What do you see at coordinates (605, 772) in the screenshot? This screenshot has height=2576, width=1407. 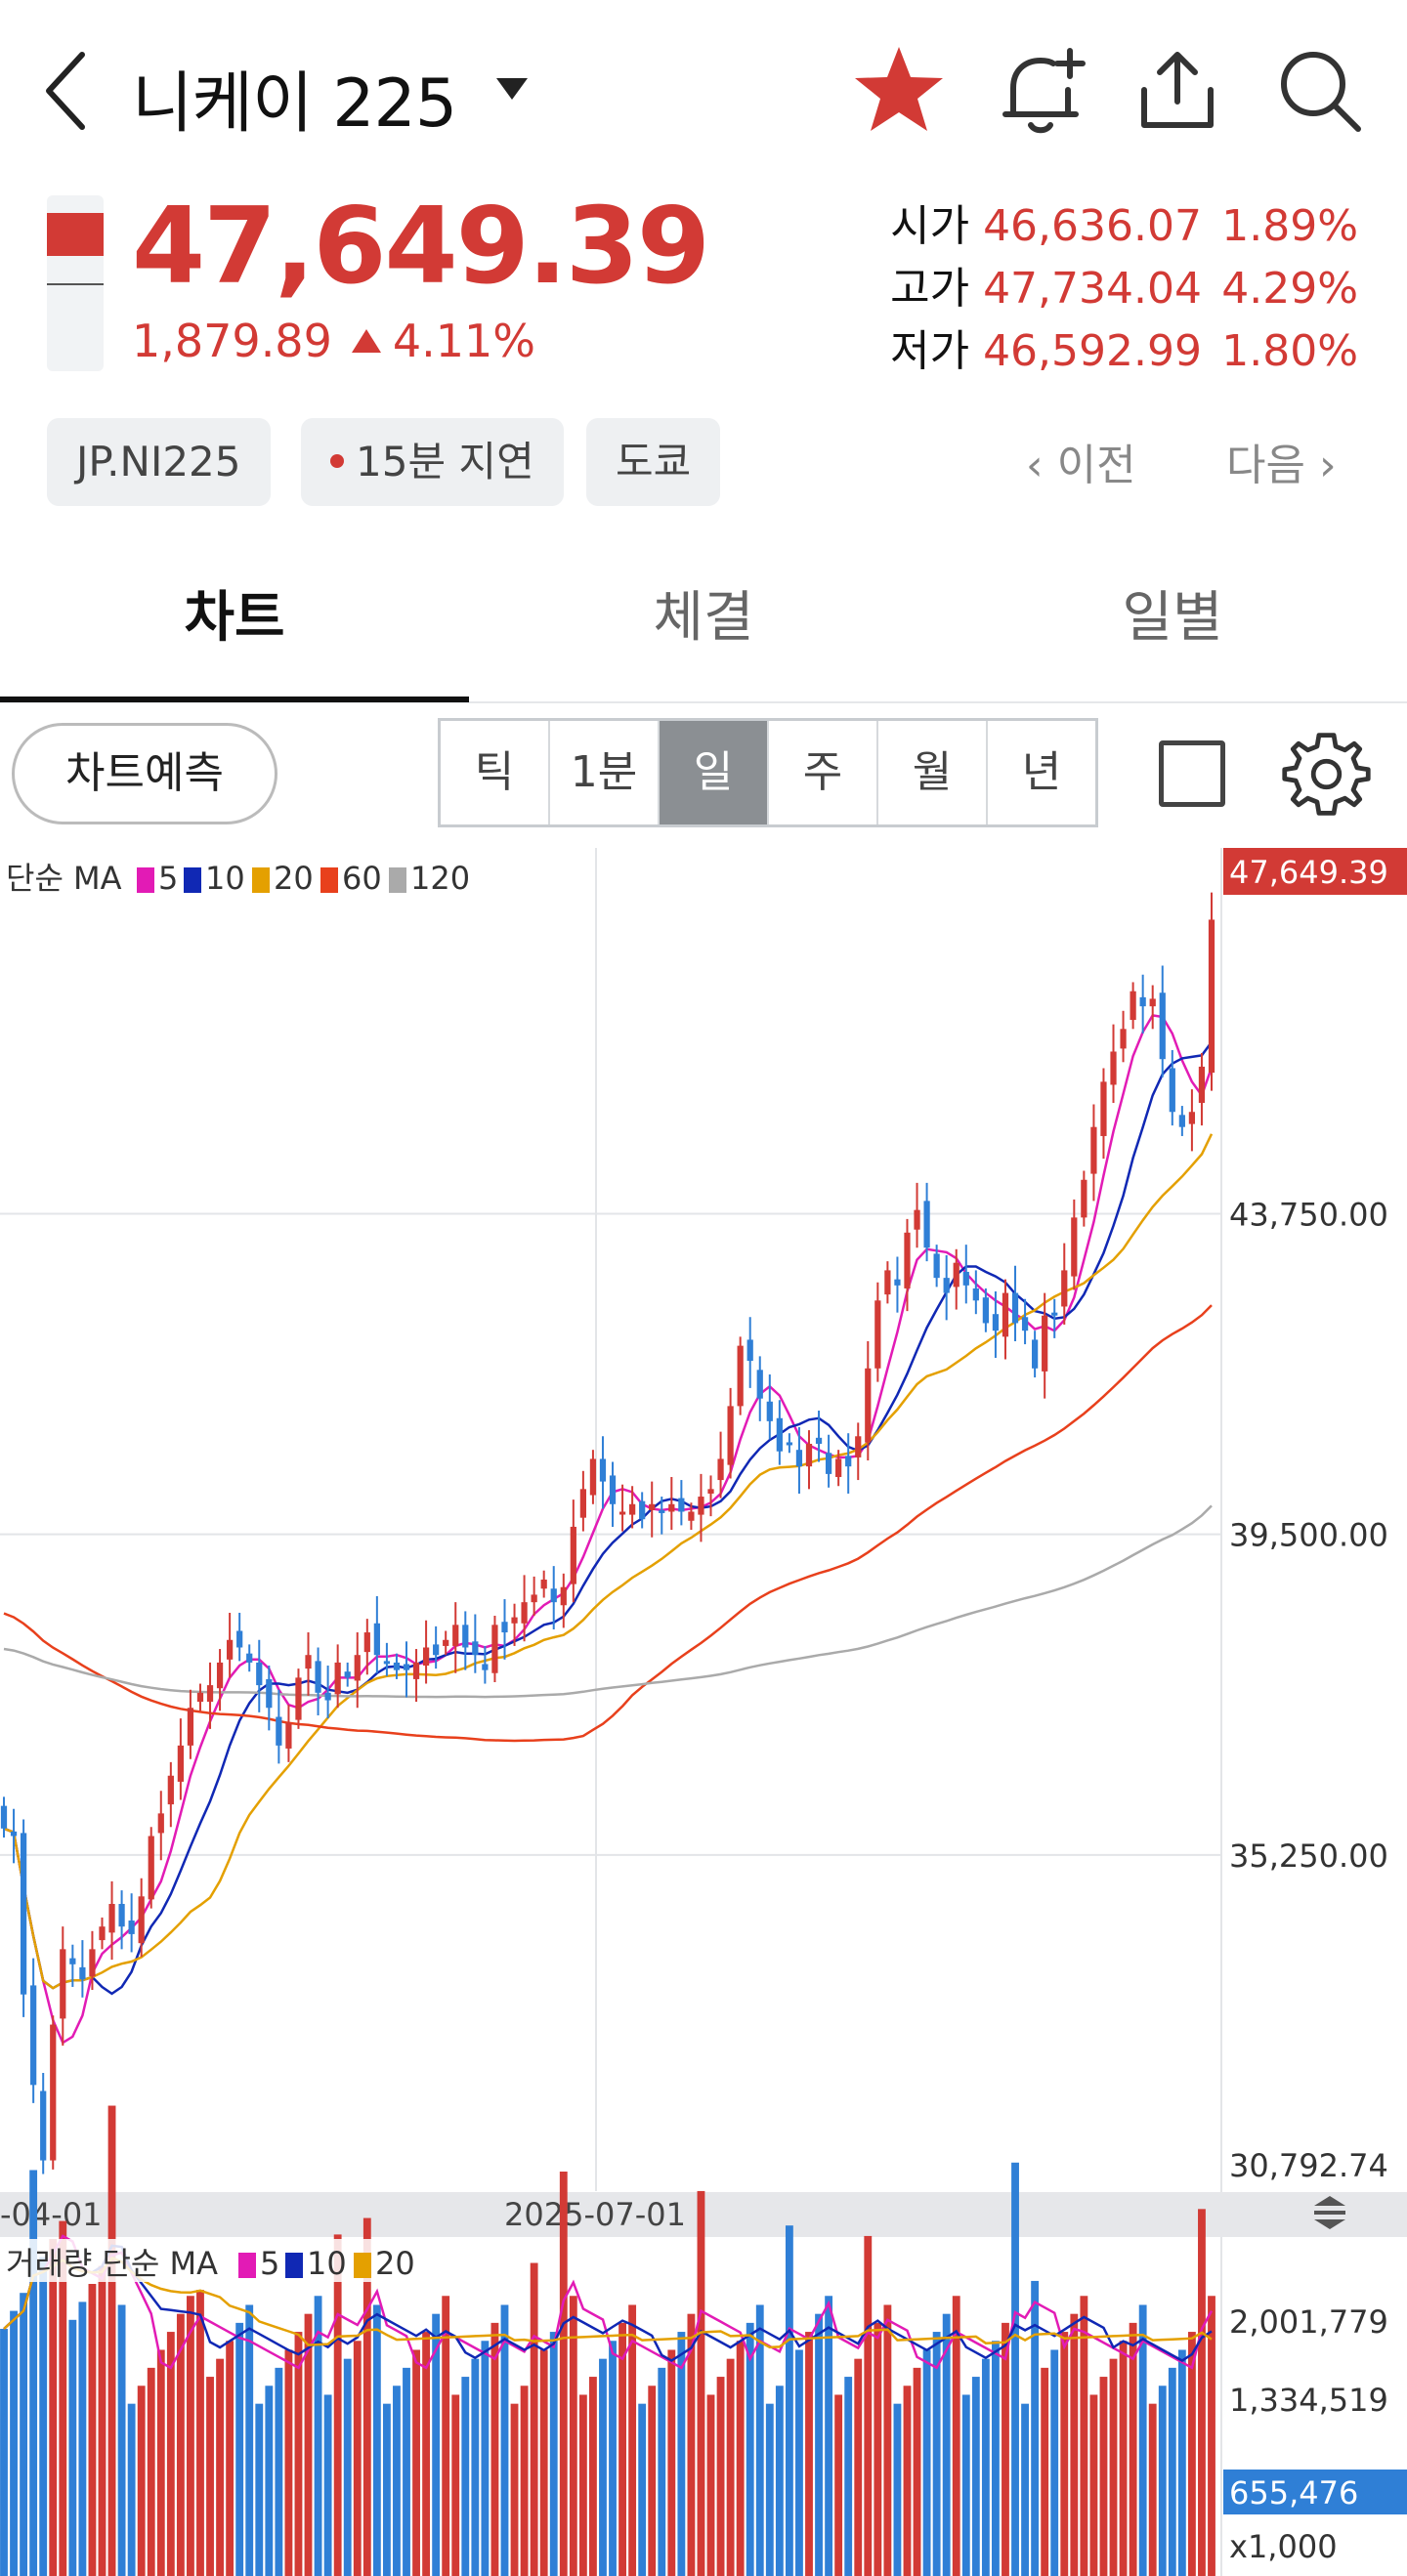 I see `period-1min: 1분` at bounding box center [605, 772].